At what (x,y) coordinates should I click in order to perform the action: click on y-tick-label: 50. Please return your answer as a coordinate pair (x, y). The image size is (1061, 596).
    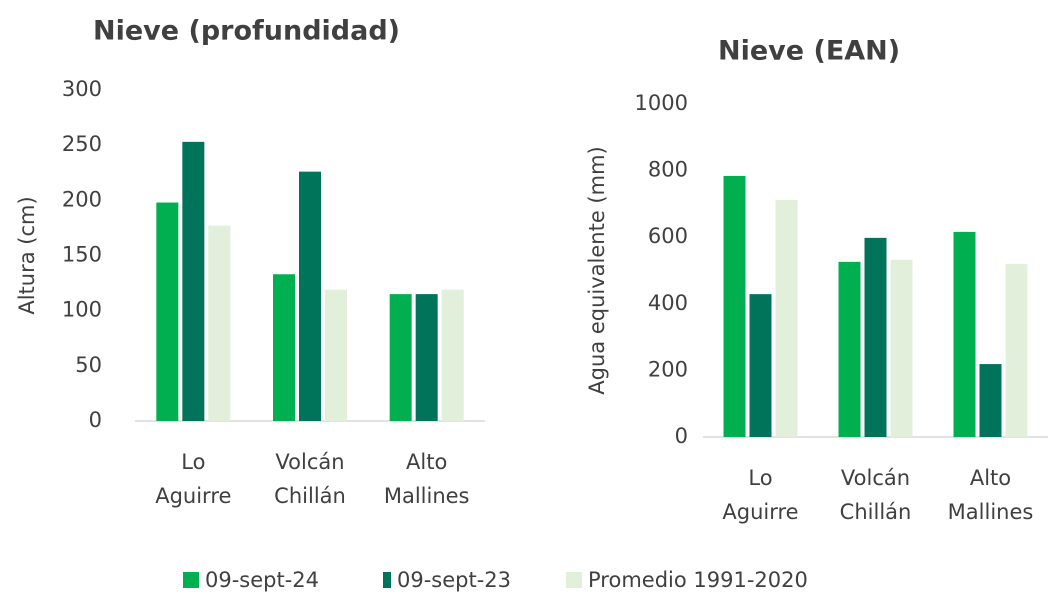
    Looking at the image, I should click on (88, 365).